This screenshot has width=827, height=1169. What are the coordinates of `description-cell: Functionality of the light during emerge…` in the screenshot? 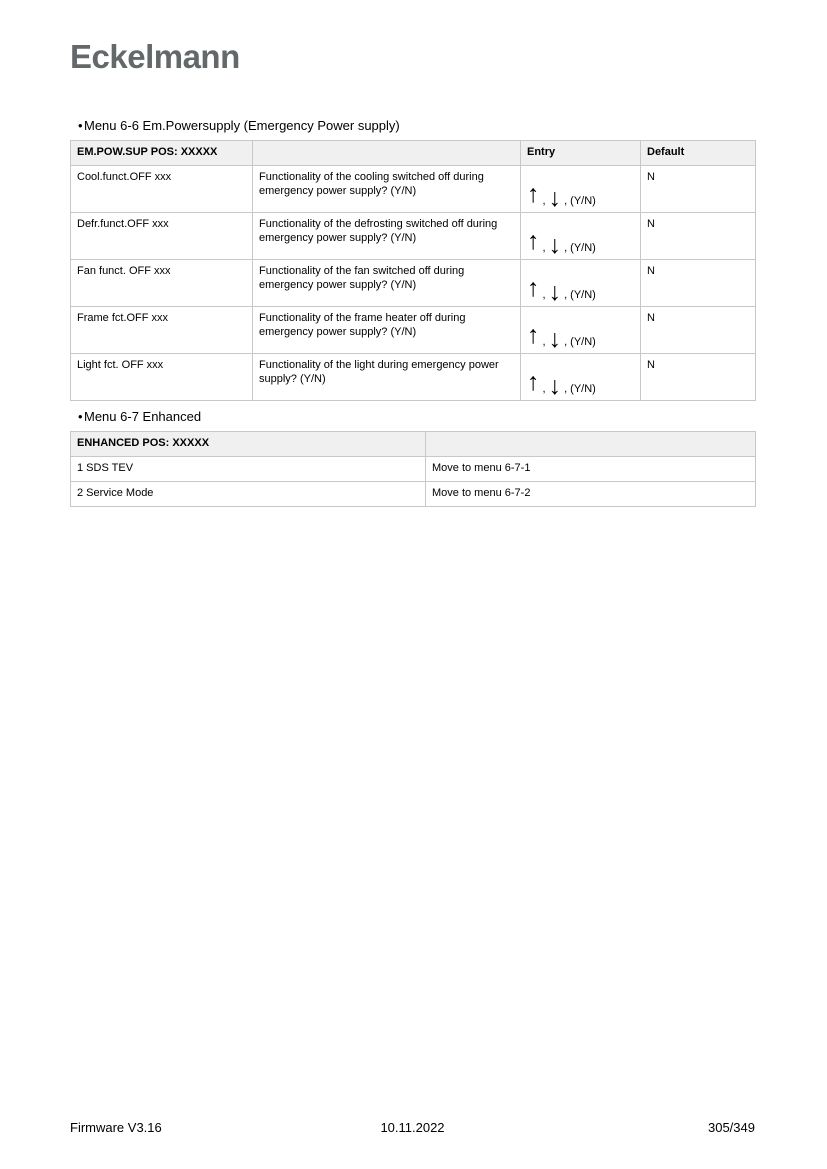 It's located at (387, 377).